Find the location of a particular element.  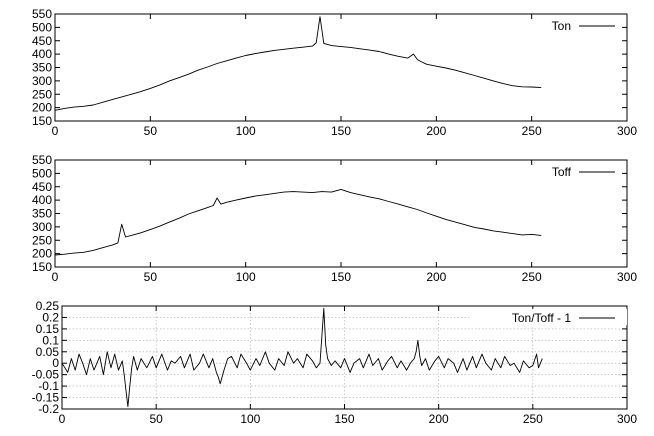

y-tick-label: 0.25 is located at coordinates (48, 306).